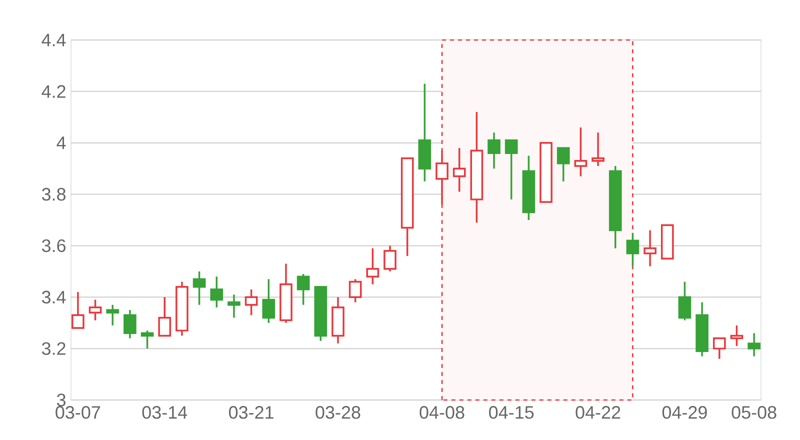 Image resolution: width=800 pixels, height=440 pixels. What do you see at coordinates (54, 245) in the screenshot?
I see `y-tick-label: 3.6` at bounding box center [54, 245].